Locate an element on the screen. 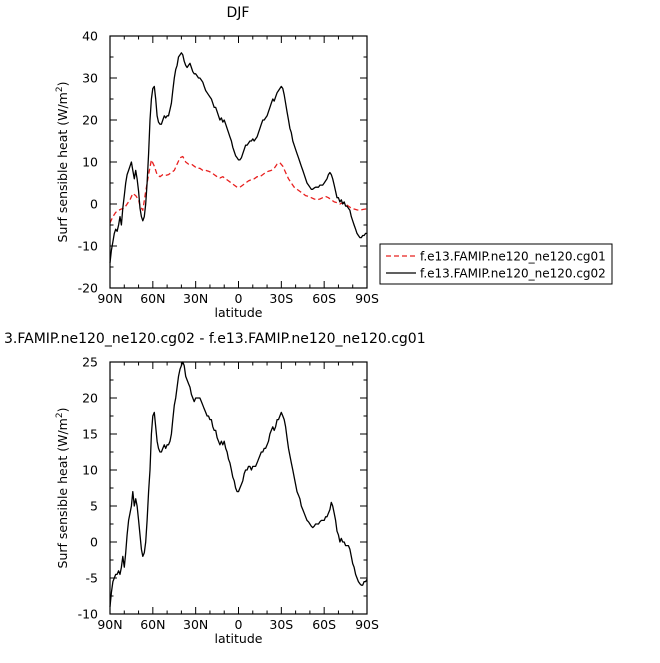 The width and height of the screenshot is (660, 663). y-tick-label: -20 is located at coordinates (88, 288).